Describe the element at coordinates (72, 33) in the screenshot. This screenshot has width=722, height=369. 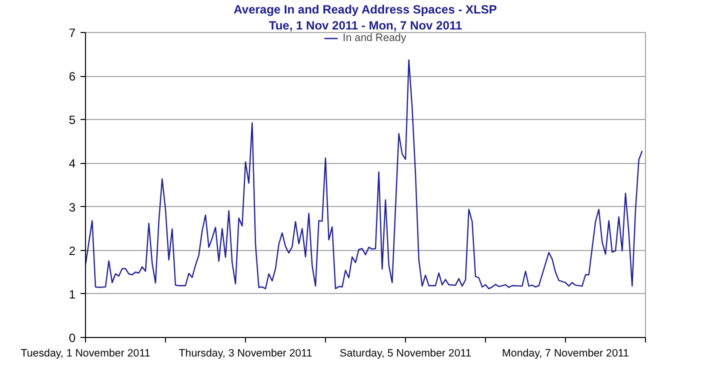
I see `y-tick-label: 7` at that location.